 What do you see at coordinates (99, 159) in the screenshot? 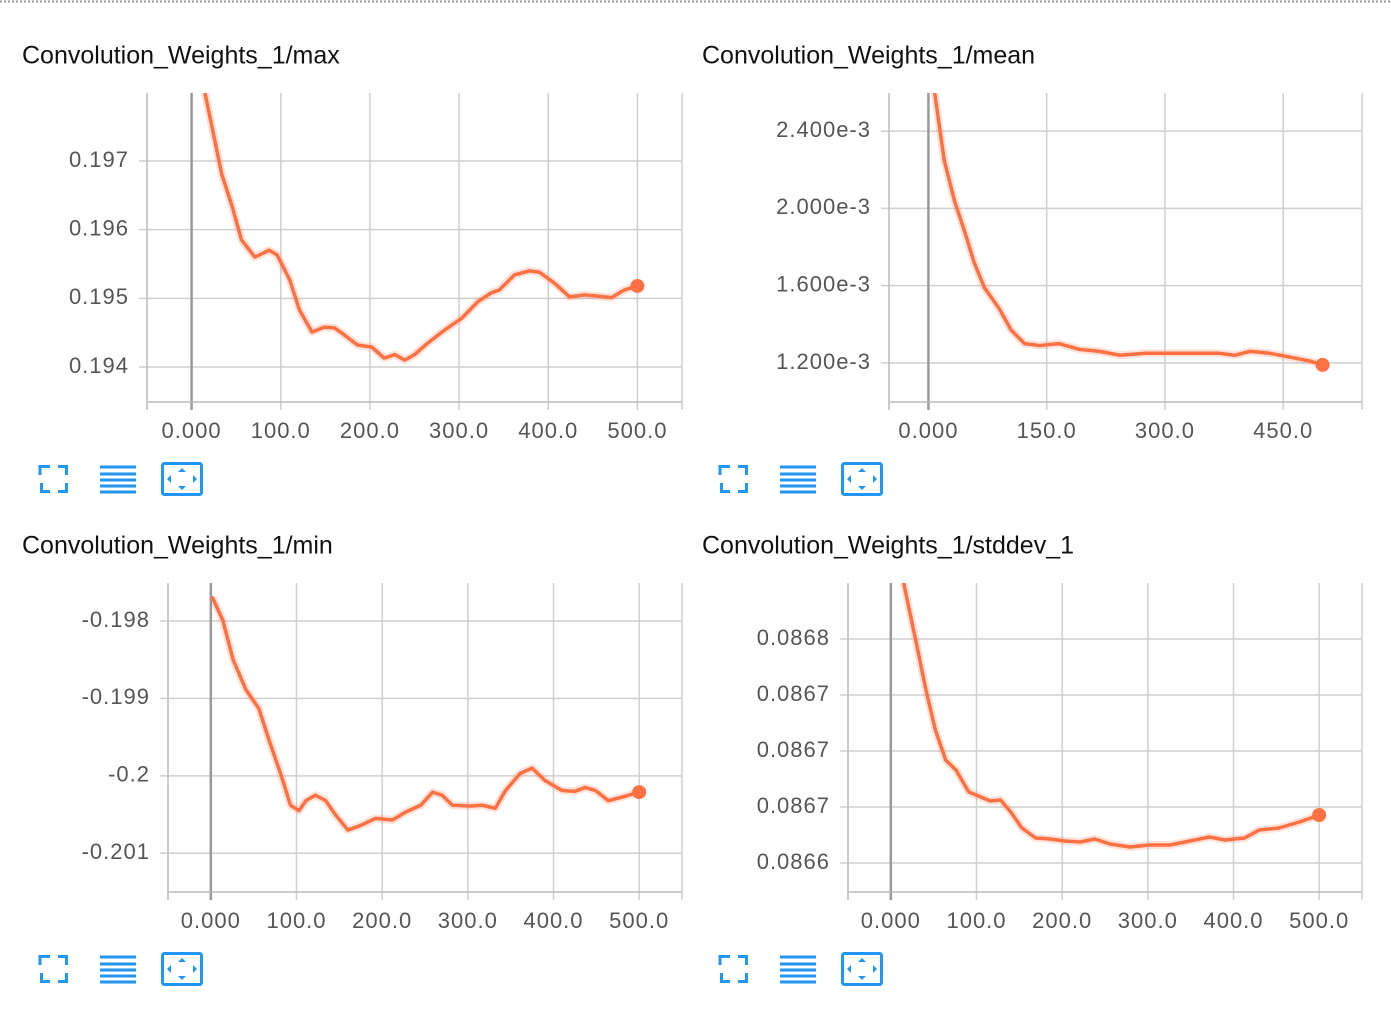
I see `y-tick-label: 0.197` at bounding box center [99, 159].